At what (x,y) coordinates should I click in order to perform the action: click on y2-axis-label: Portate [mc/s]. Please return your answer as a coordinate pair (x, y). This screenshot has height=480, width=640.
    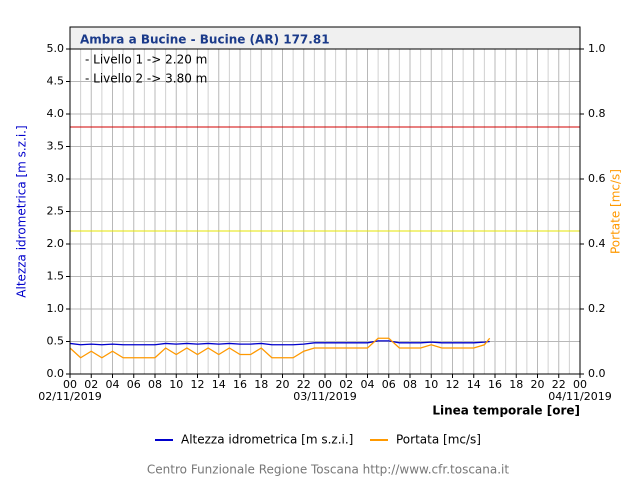
    Looking at the image, I should click on (616, 211).